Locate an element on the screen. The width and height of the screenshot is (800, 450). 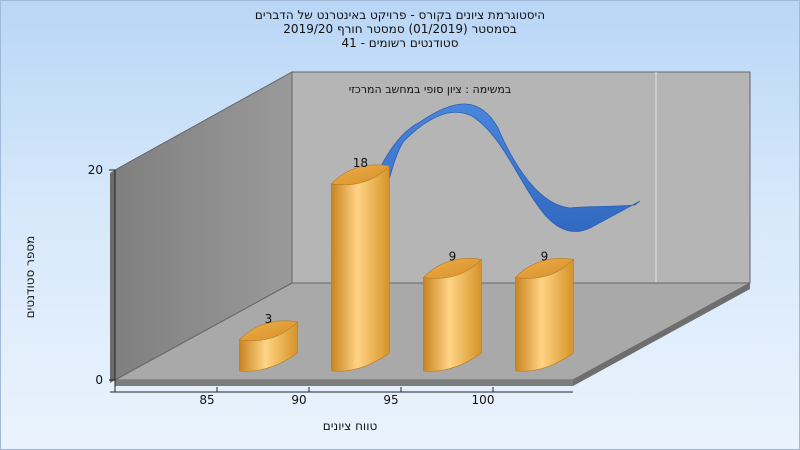
x-axis-label: טווח ציונים is located at coordinates (350, 426).